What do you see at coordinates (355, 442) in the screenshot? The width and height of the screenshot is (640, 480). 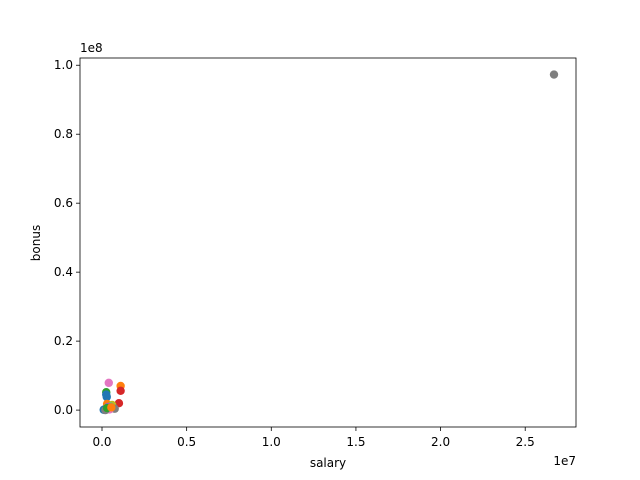 I see `x-tick-label: 1.5` at bounding box center [355, 442].